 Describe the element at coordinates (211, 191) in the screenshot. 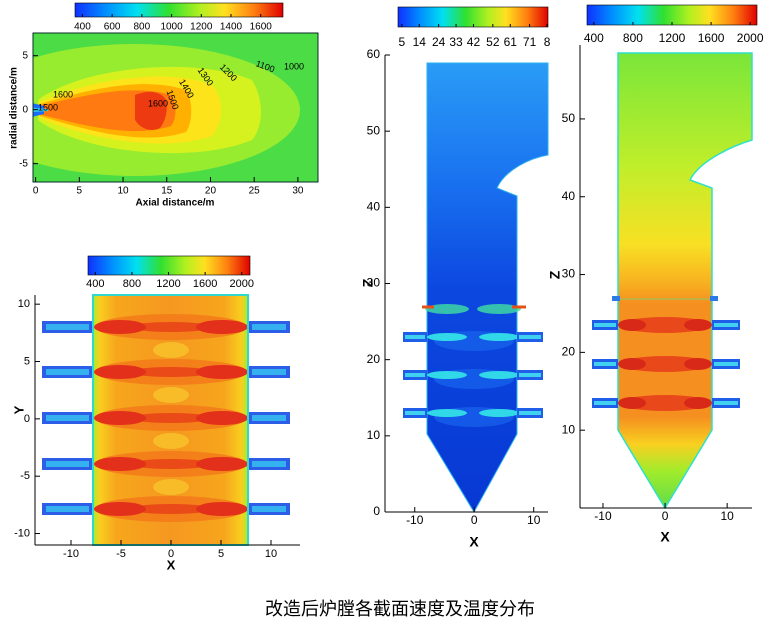

I see `x-tick-label: 20` at that location.